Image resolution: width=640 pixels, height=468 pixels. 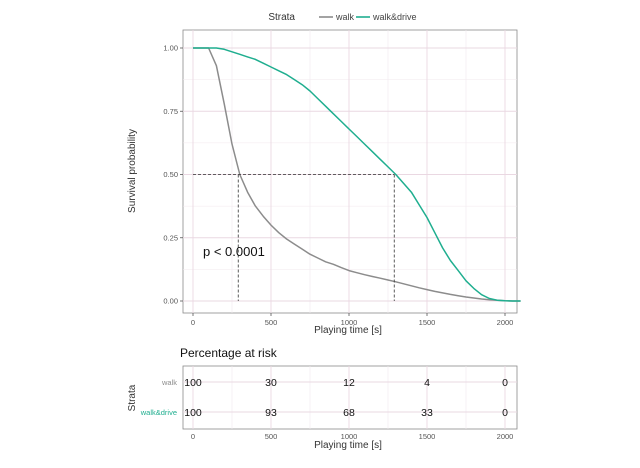 What do you see at coordinates (294, 237) in the screenshot?
I see `median-guides` at bounding box center [294, 237].